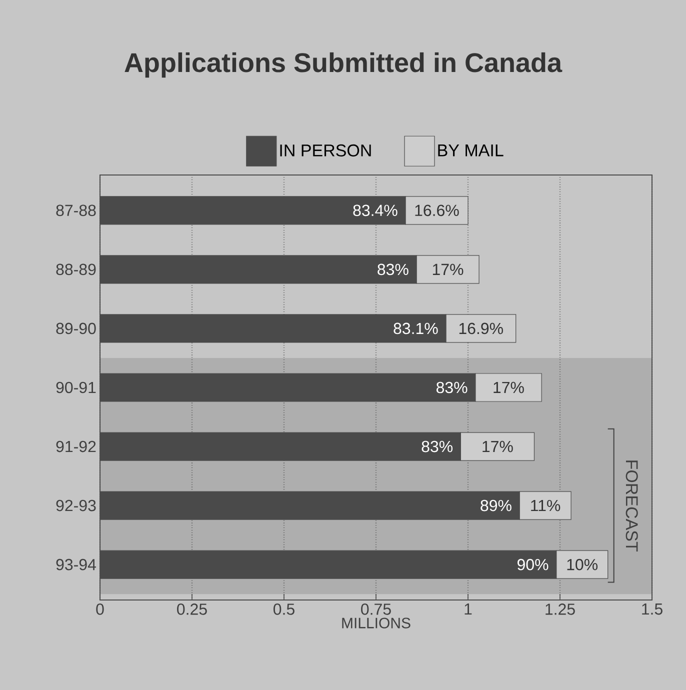 This screenshot has width=686, height=690. I want to click on annotation: FORECAST, so click(632, 506).